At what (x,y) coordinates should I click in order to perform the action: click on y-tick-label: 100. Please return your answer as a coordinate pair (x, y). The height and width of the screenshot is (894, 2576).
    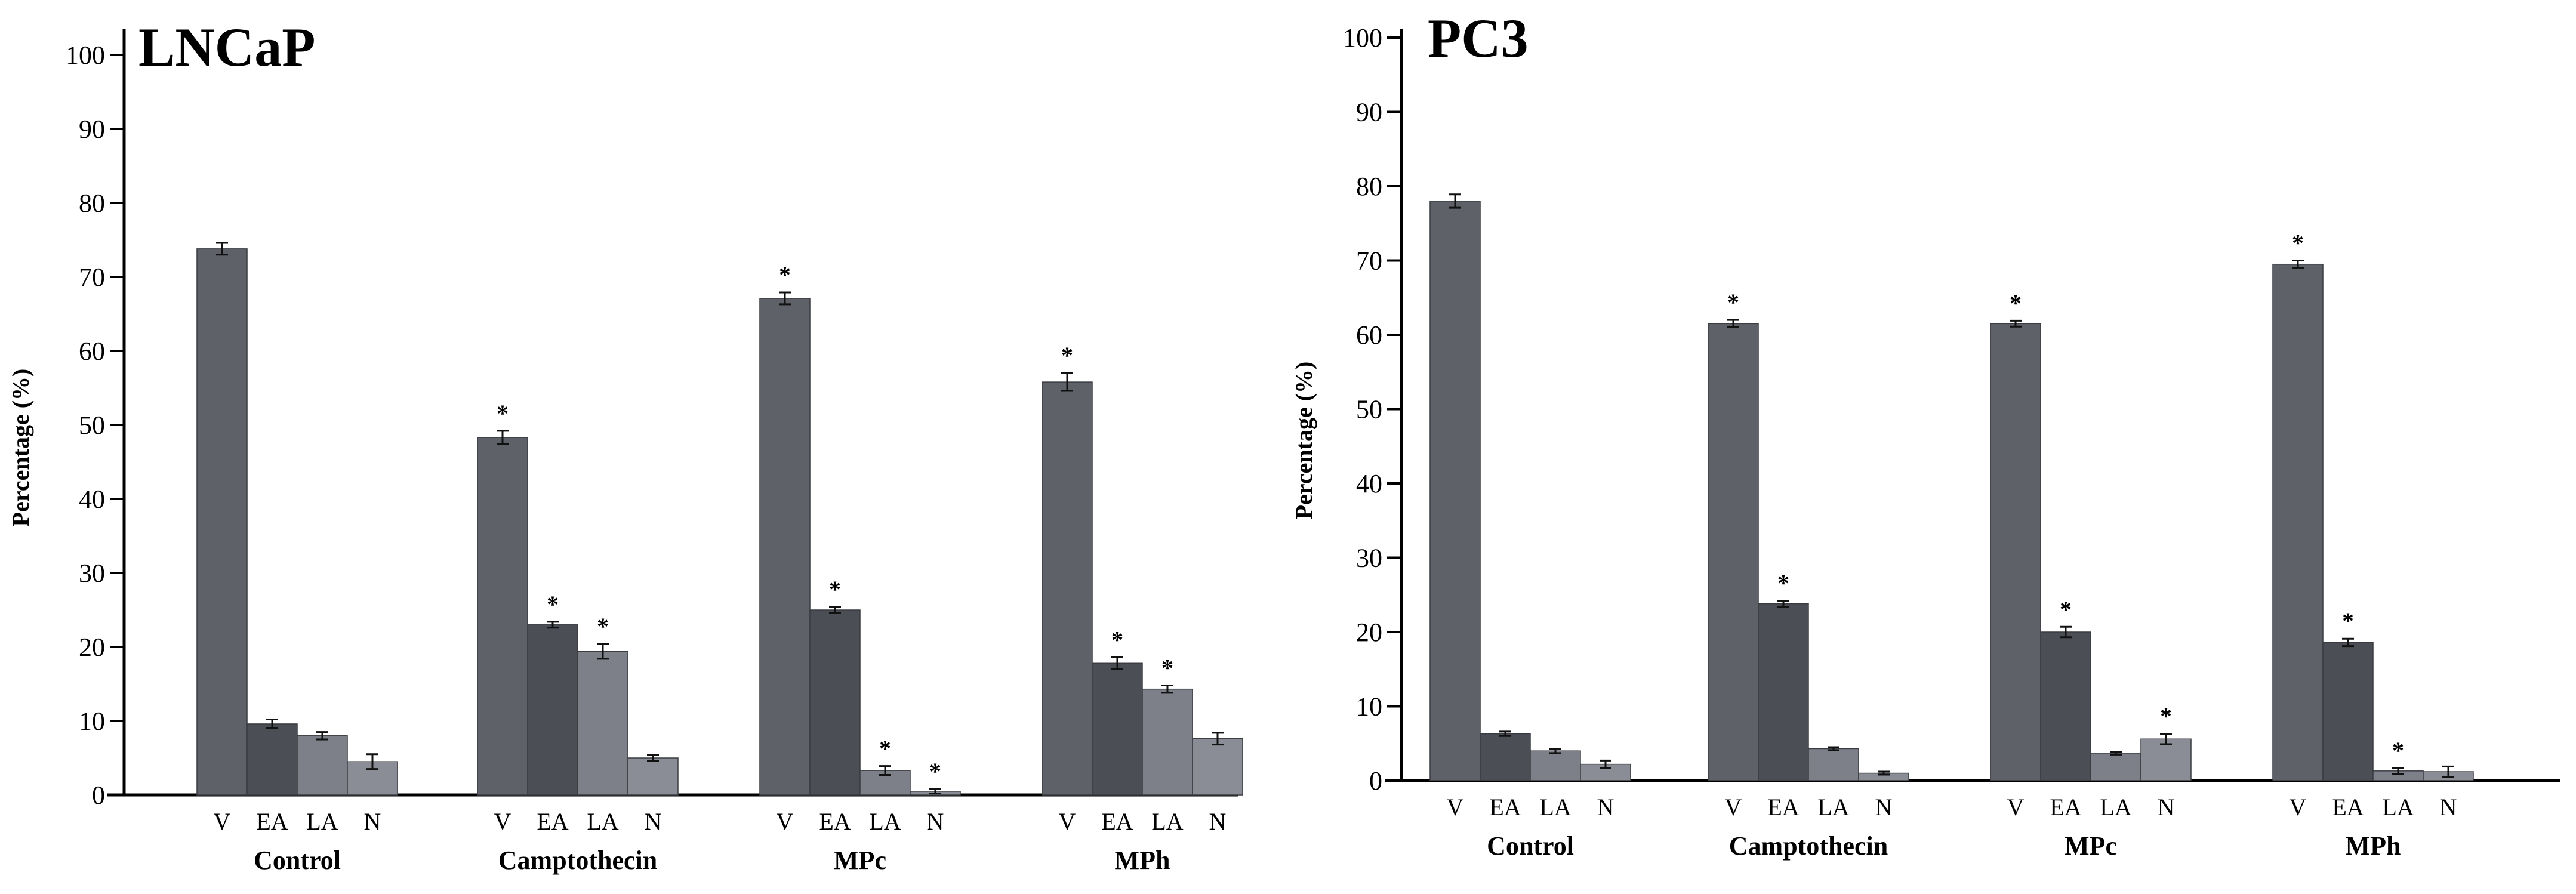
    Looking at the image, I should click on (85, 56).